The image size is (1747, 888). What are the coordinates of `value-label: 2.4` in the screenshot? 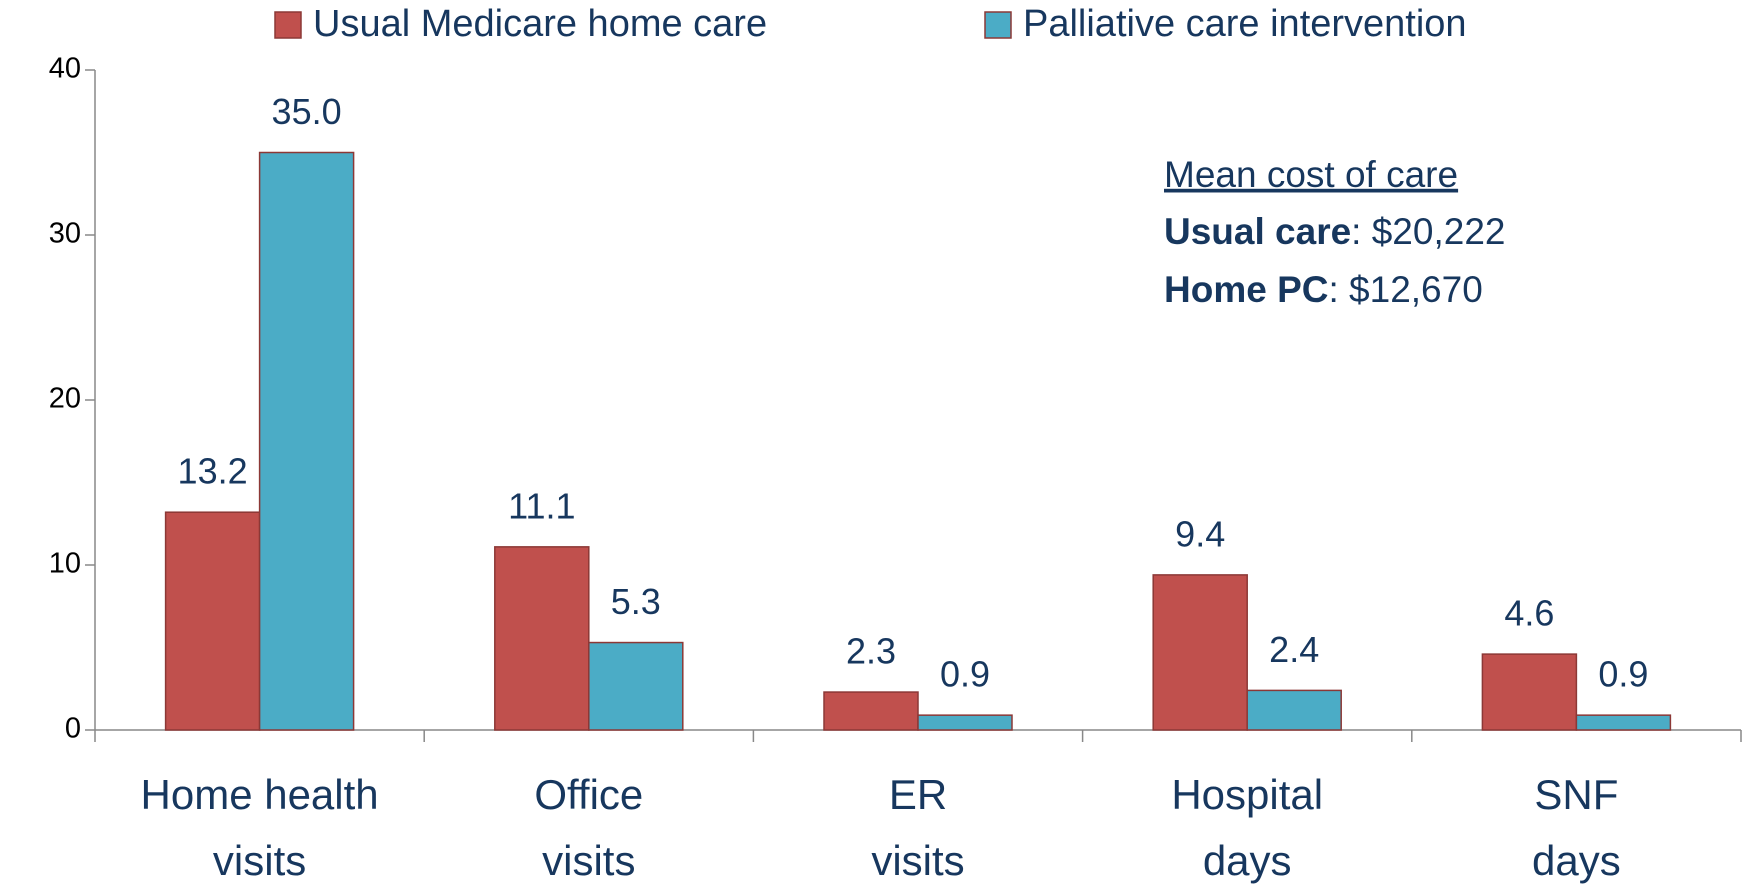 It's located at (1294, 649).